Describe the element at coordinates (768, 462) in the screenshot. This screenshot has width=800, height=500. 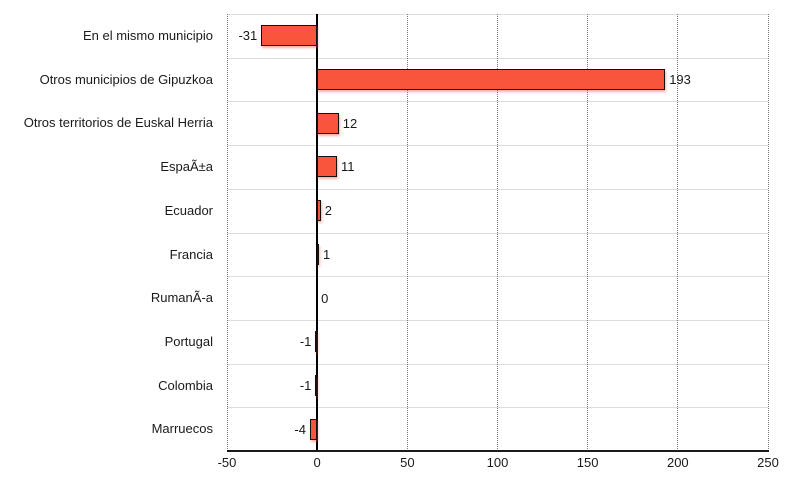
I see `x-tick-label: 250` at that location.